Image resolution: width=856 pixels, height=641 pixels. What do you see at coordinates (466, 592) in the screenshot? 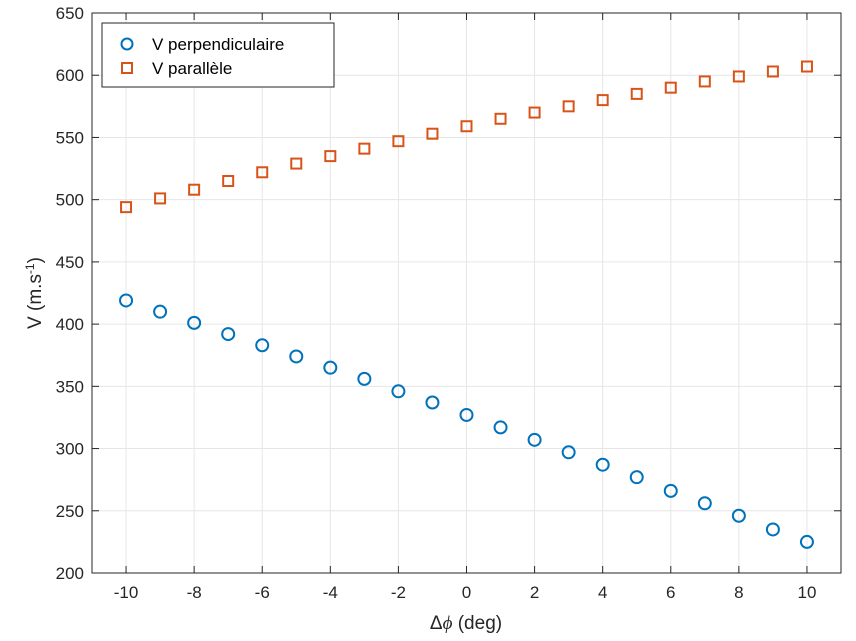
I see `x-tick-label: 0` at bounding box center [466, 592].